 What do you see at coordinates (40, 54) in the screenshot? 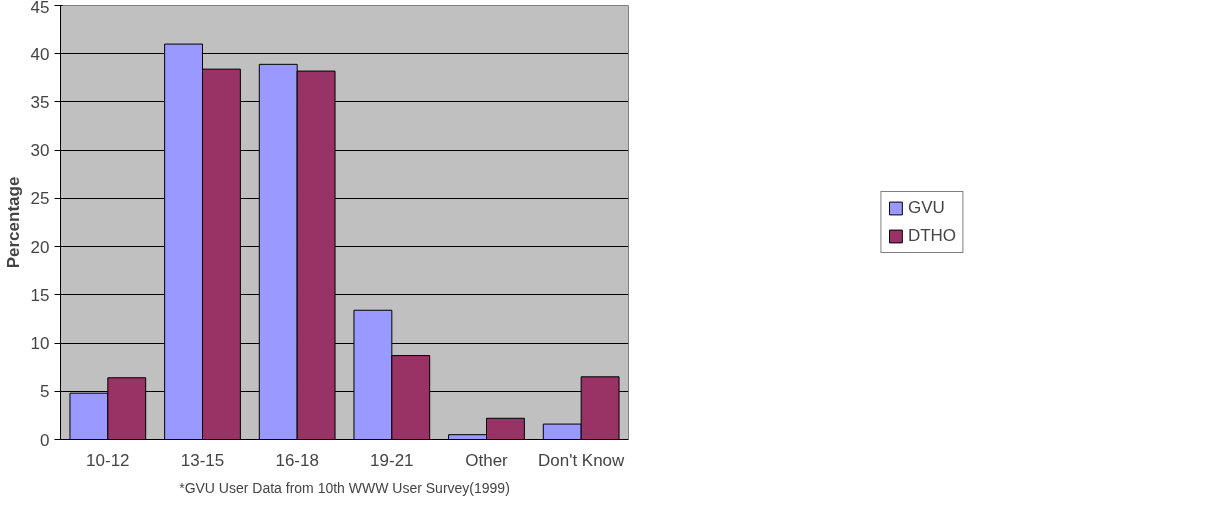
I see `y-tick-label: 40` at bounding box center [40, 54].